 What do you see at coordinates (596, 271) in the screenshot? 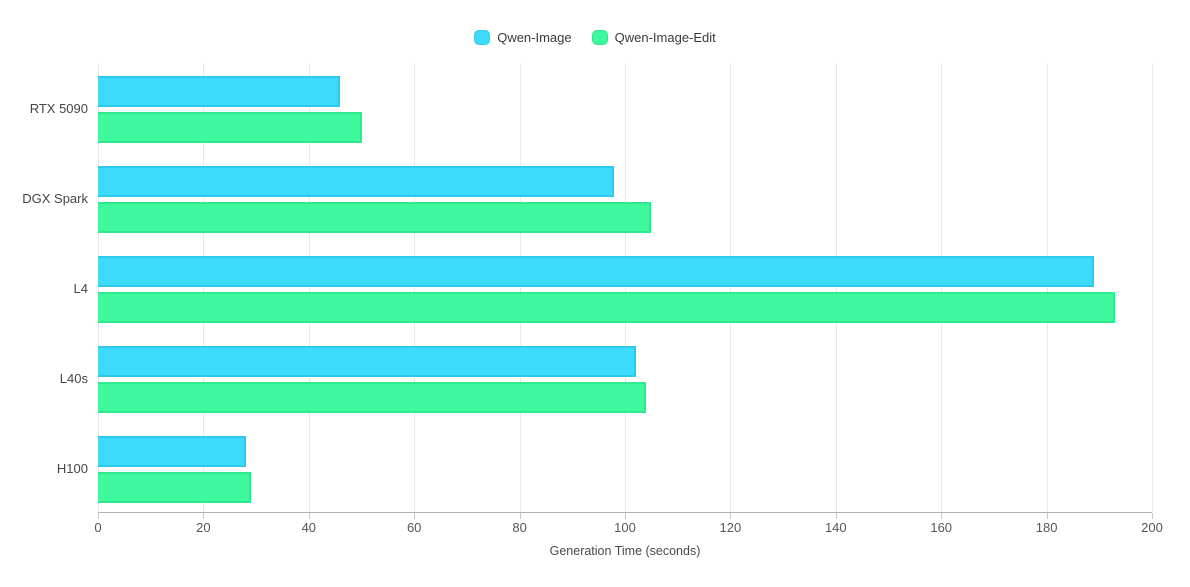
I see `bar-qwen-image-l4` at bounding box center [596, 271].